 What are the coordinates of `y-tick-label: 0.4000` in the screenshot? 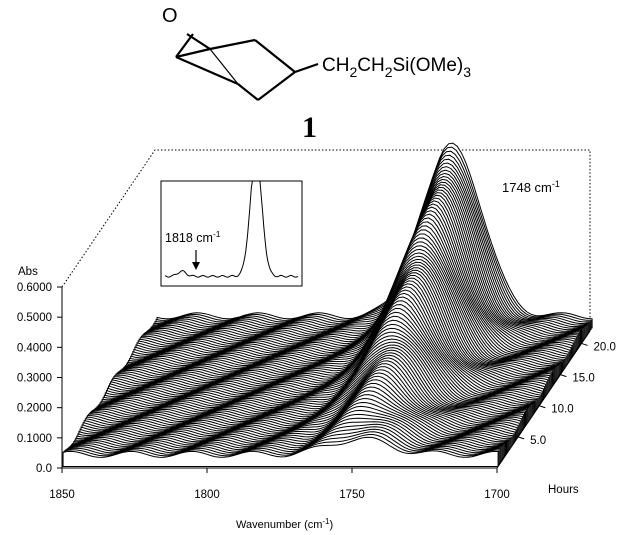 It's located at (34, 348).